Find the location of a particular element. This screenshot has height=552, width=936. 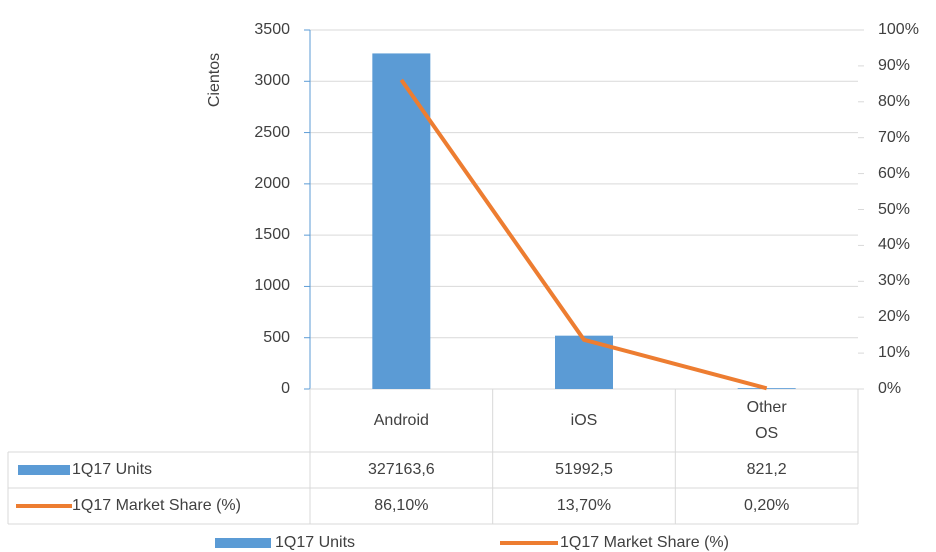

y2-tick-label: 40% is located at coordinates (894, 245).